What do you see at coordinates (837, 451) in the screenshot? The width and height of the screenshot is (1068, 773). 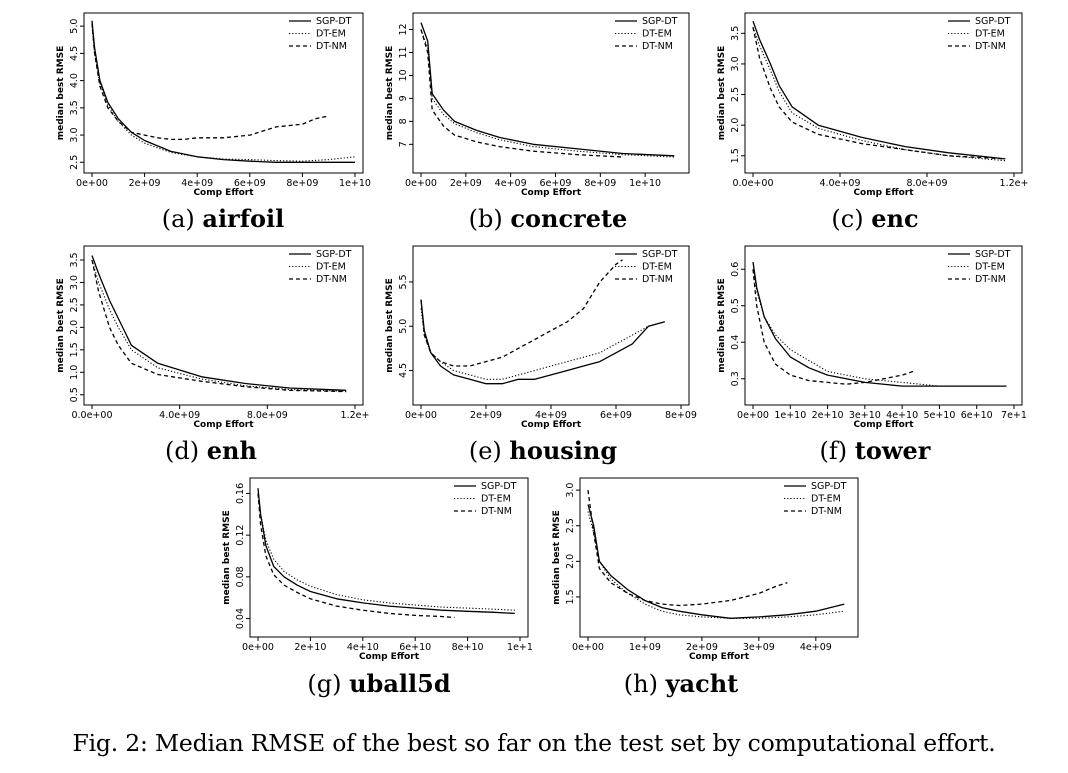 I see `subcaption-label: (f)` at bounding box center [837, 451].